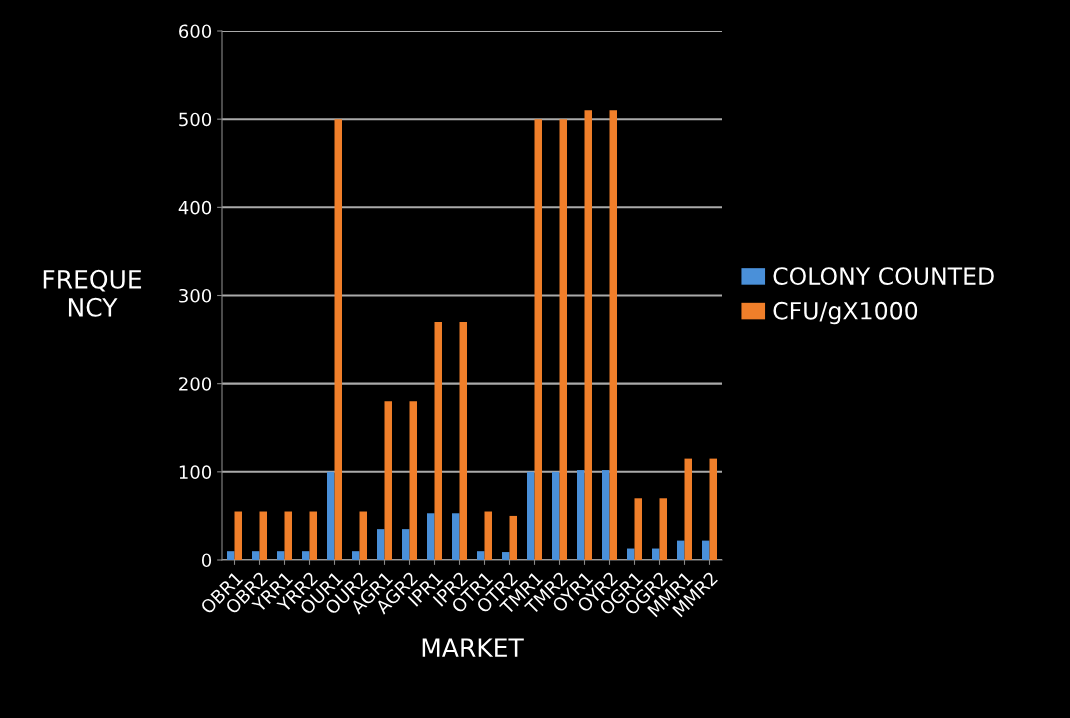  Describe the element at coordinates (92, 293) in the screenshot. I see `y-axis-title: FREQUE NCY` at that location.